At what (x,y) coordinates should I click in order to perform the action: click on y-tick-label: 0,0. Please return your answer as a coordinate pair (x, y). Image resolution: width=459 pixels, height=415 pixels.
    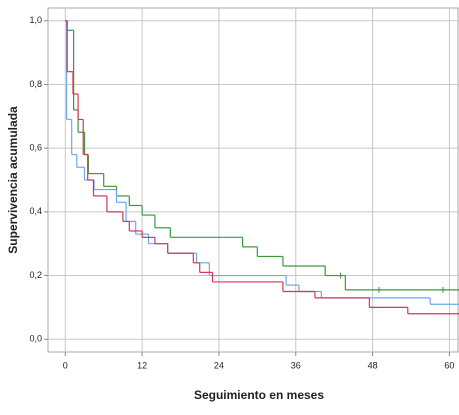
    Looking at the image, I should click on (35, 339).